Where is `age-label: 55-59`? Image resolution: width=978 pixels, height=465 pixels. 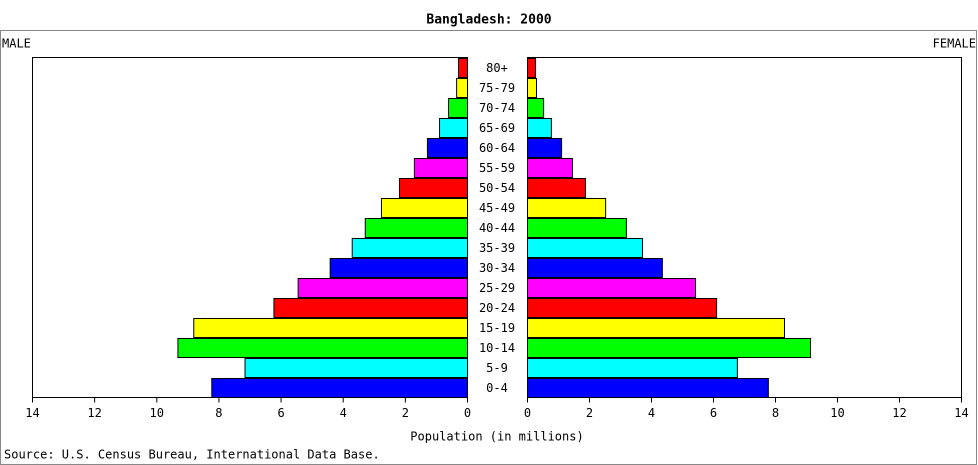
age-label: 55-59 is located at coordinates (497, 168).